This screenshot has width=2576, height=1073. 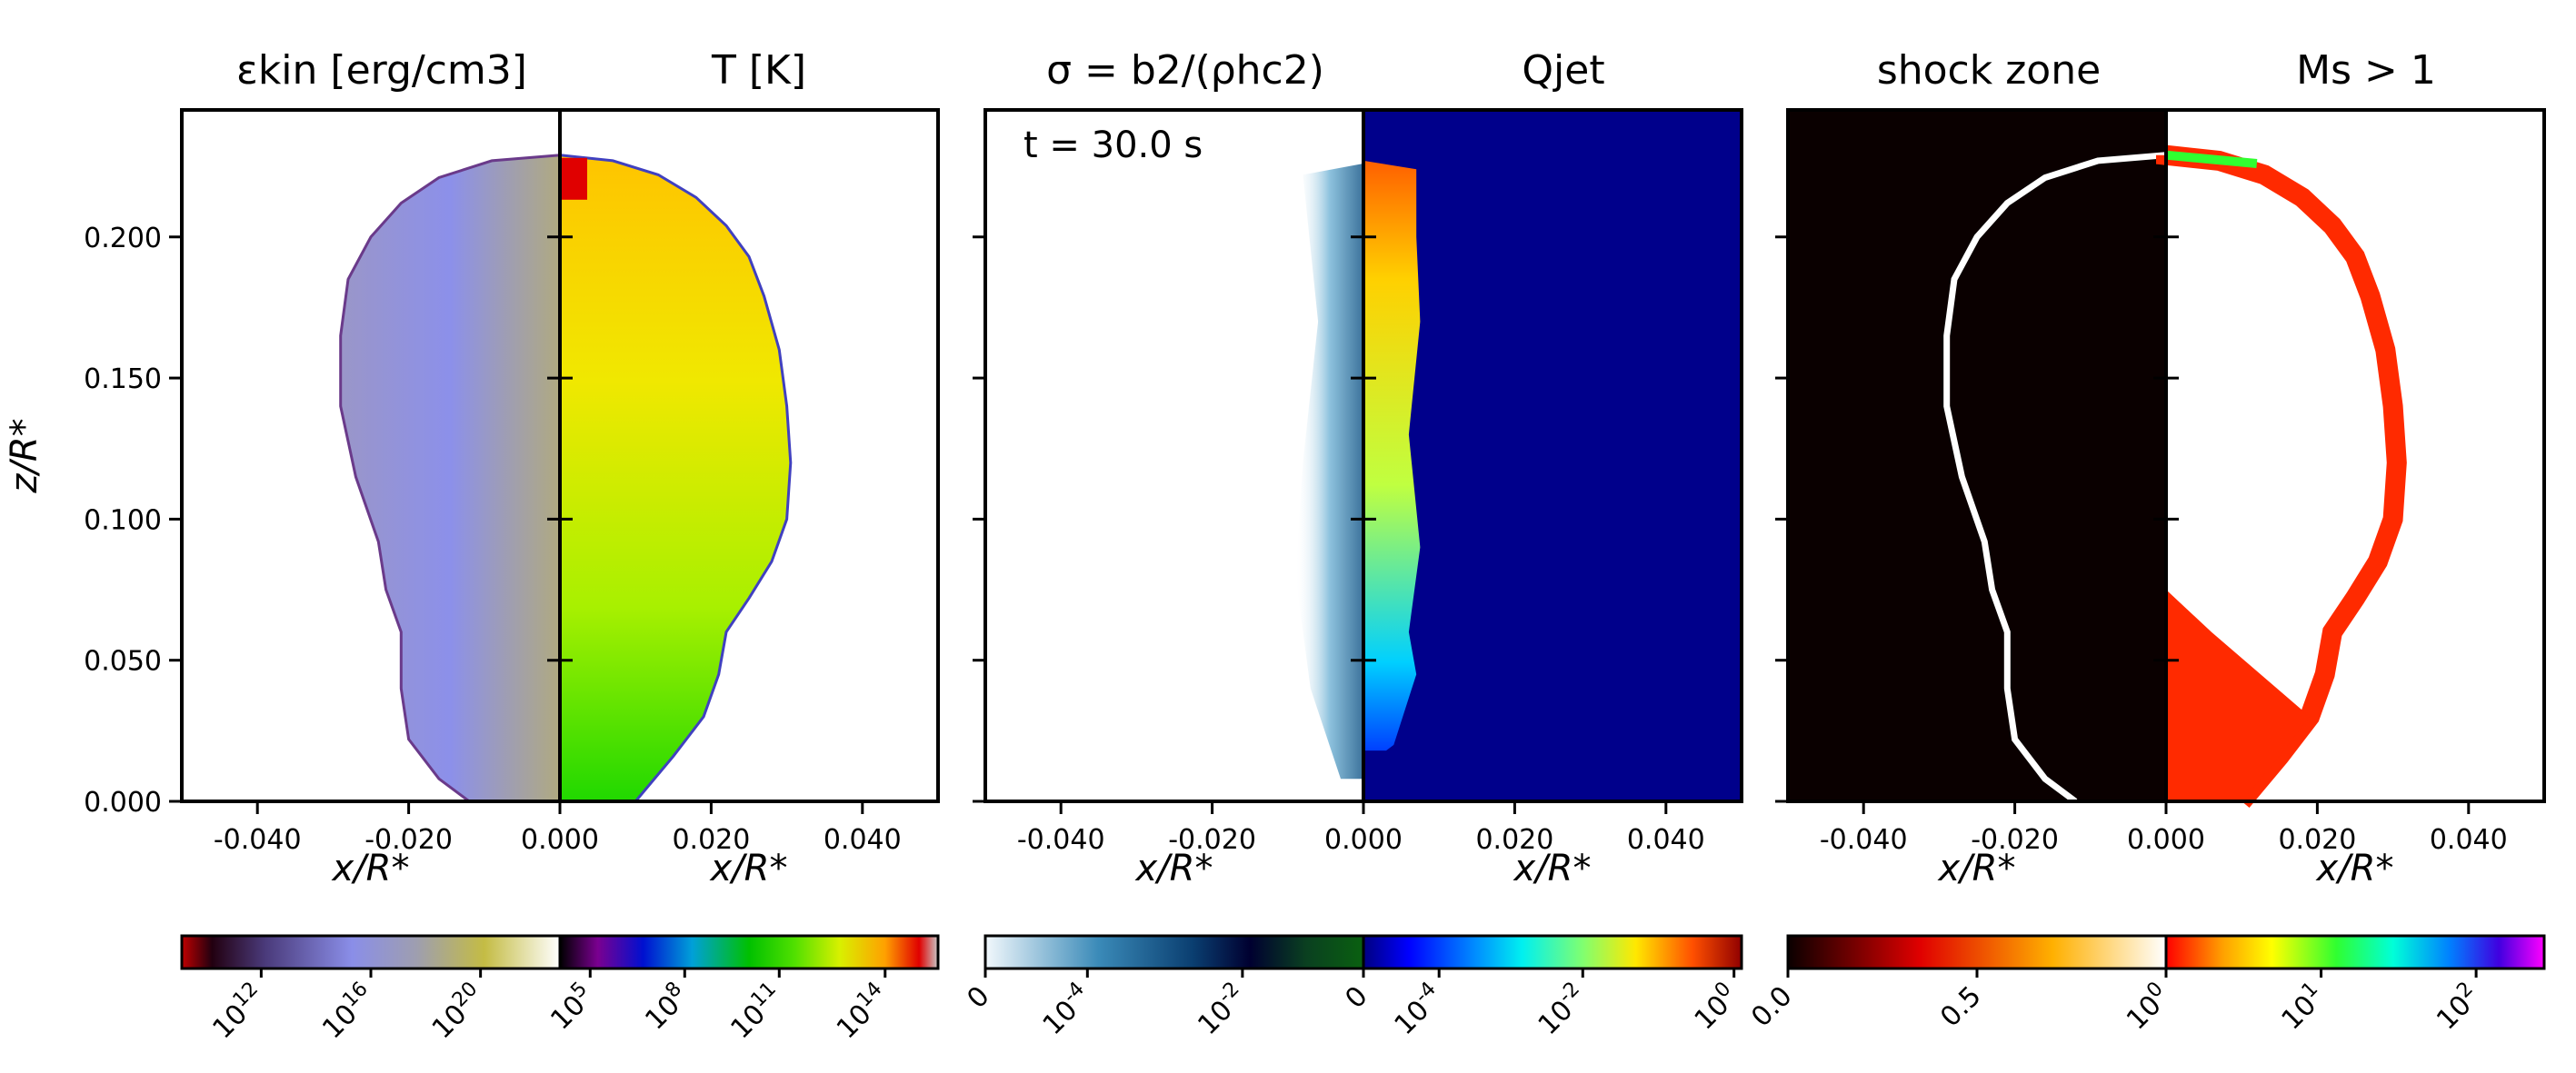 I want to click on kinetic-energy-cocoon, so click(x=450, y=478).